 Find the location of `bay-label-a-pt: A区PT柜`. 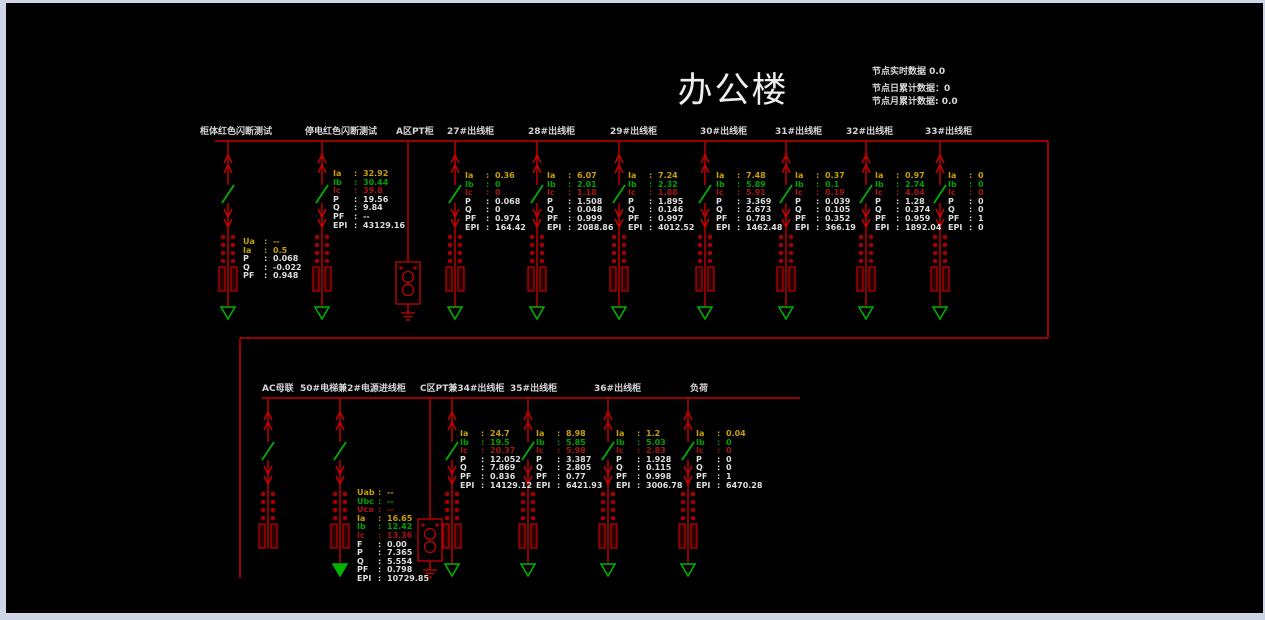

bay-label-a-pt: A区PT柜 is located at coordinates (415, 132).